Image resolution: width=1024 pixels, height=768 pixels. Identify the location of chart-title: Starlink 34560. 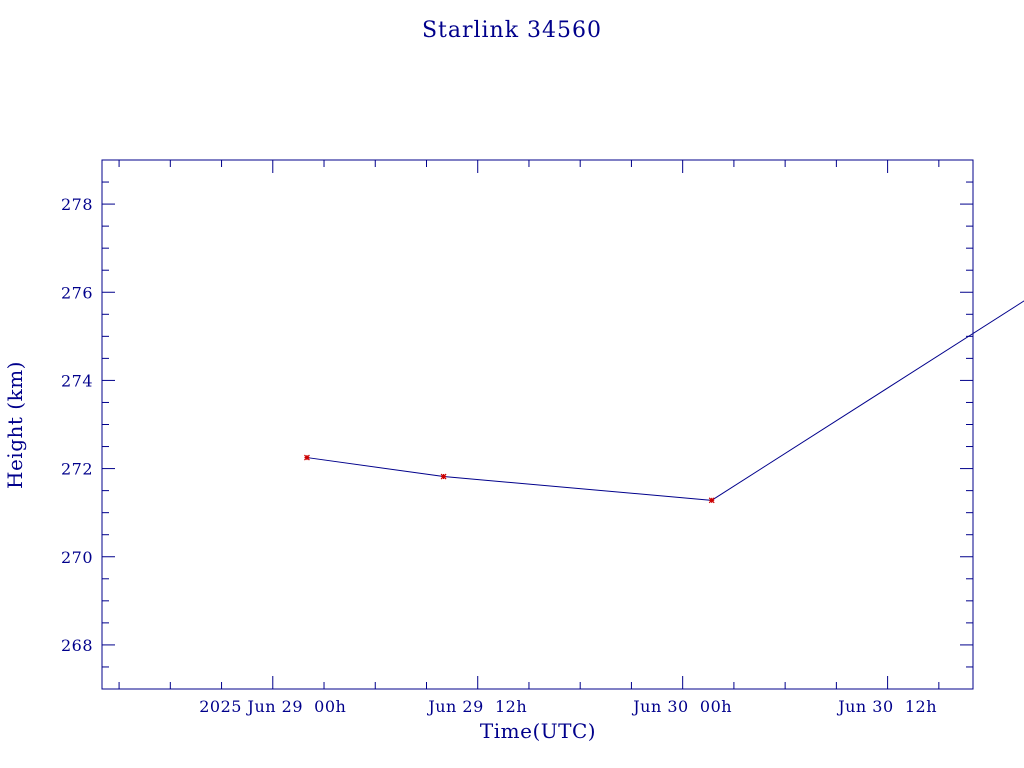
(512, 30).